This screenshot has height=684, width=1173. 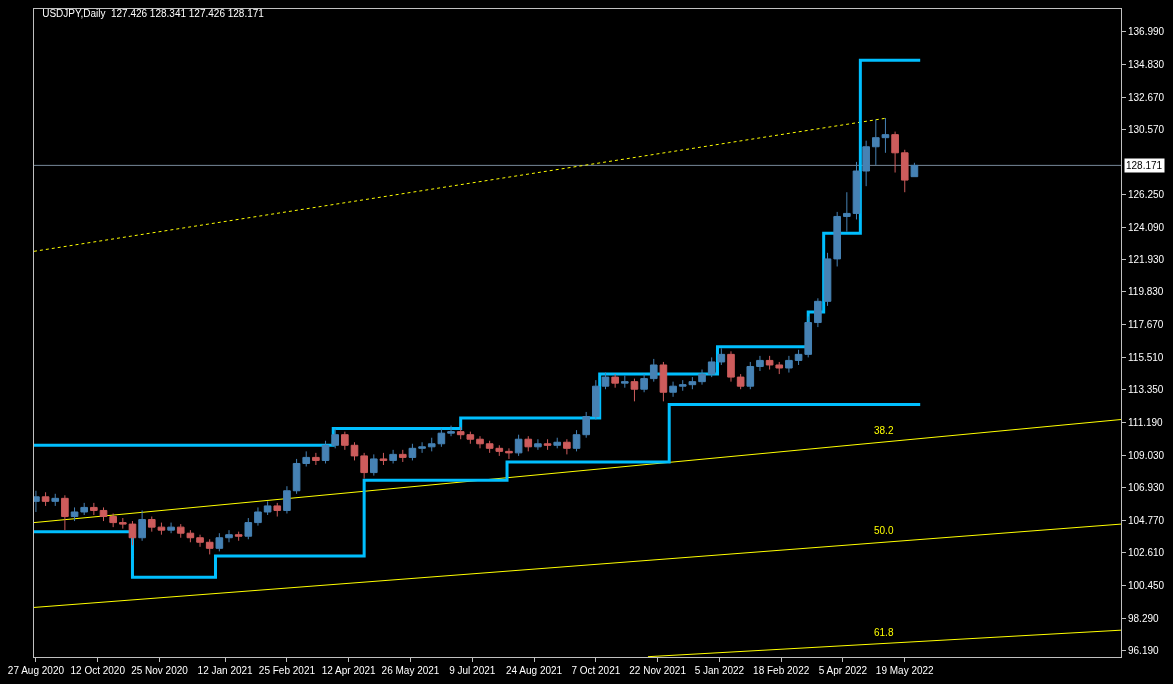 I want to click on x-tick-label: 12 Jan 2021, so click(x=225, y=670).